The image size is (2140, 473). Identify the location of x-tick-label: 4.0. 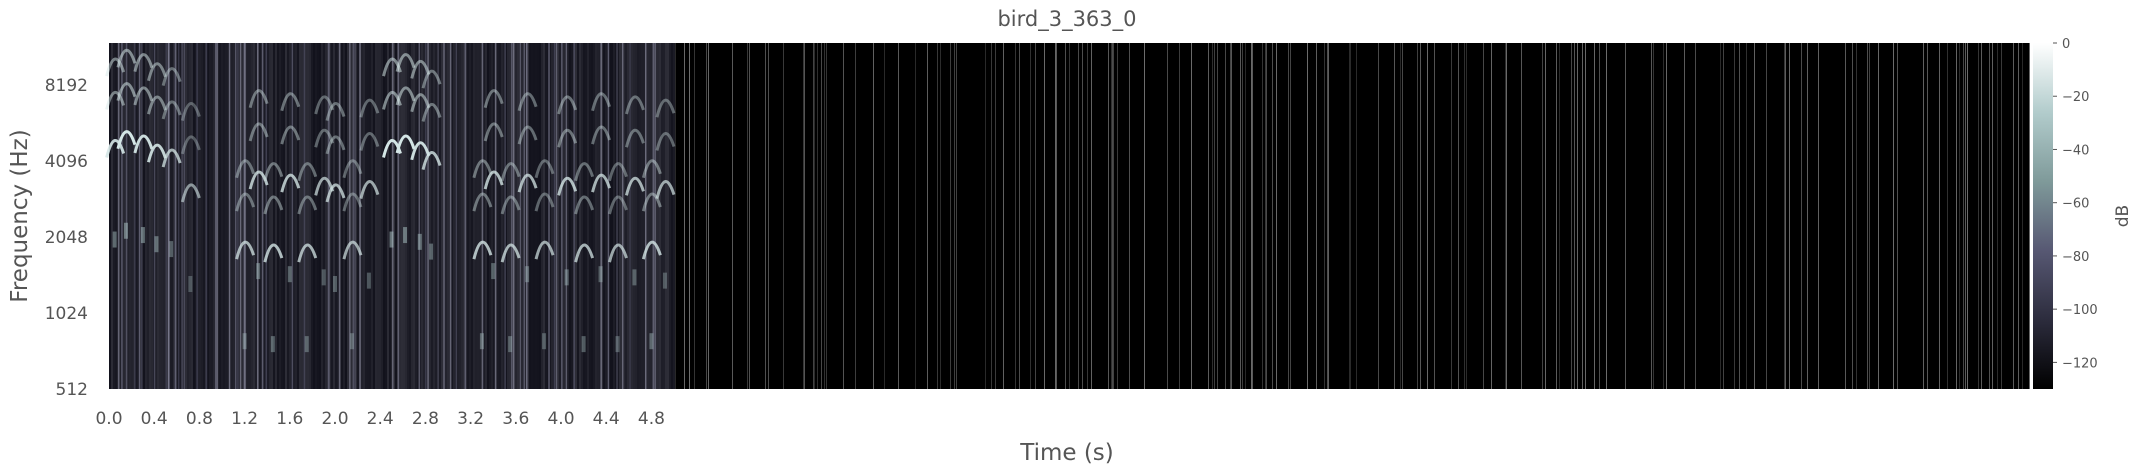
(560, 419).